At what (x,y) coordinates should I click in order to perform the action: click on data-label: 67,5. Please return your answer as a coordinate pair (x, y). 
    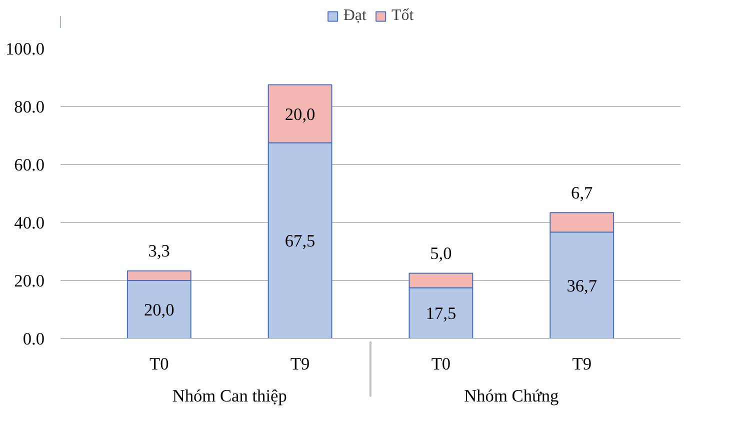
    Looking at the image, I should click on (300, 241).